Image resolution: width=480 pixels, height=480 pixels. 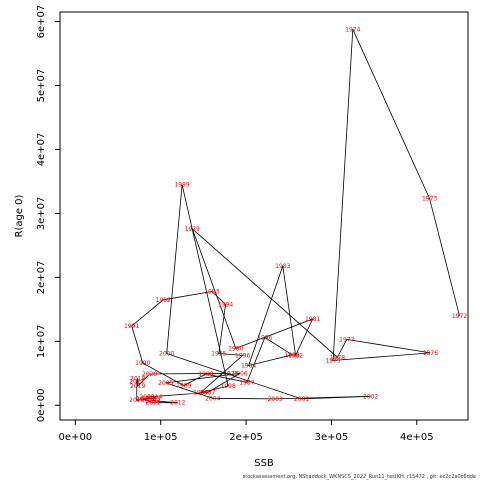 I want to click on point-label-2007: 2007, so click(x=207, y=393).